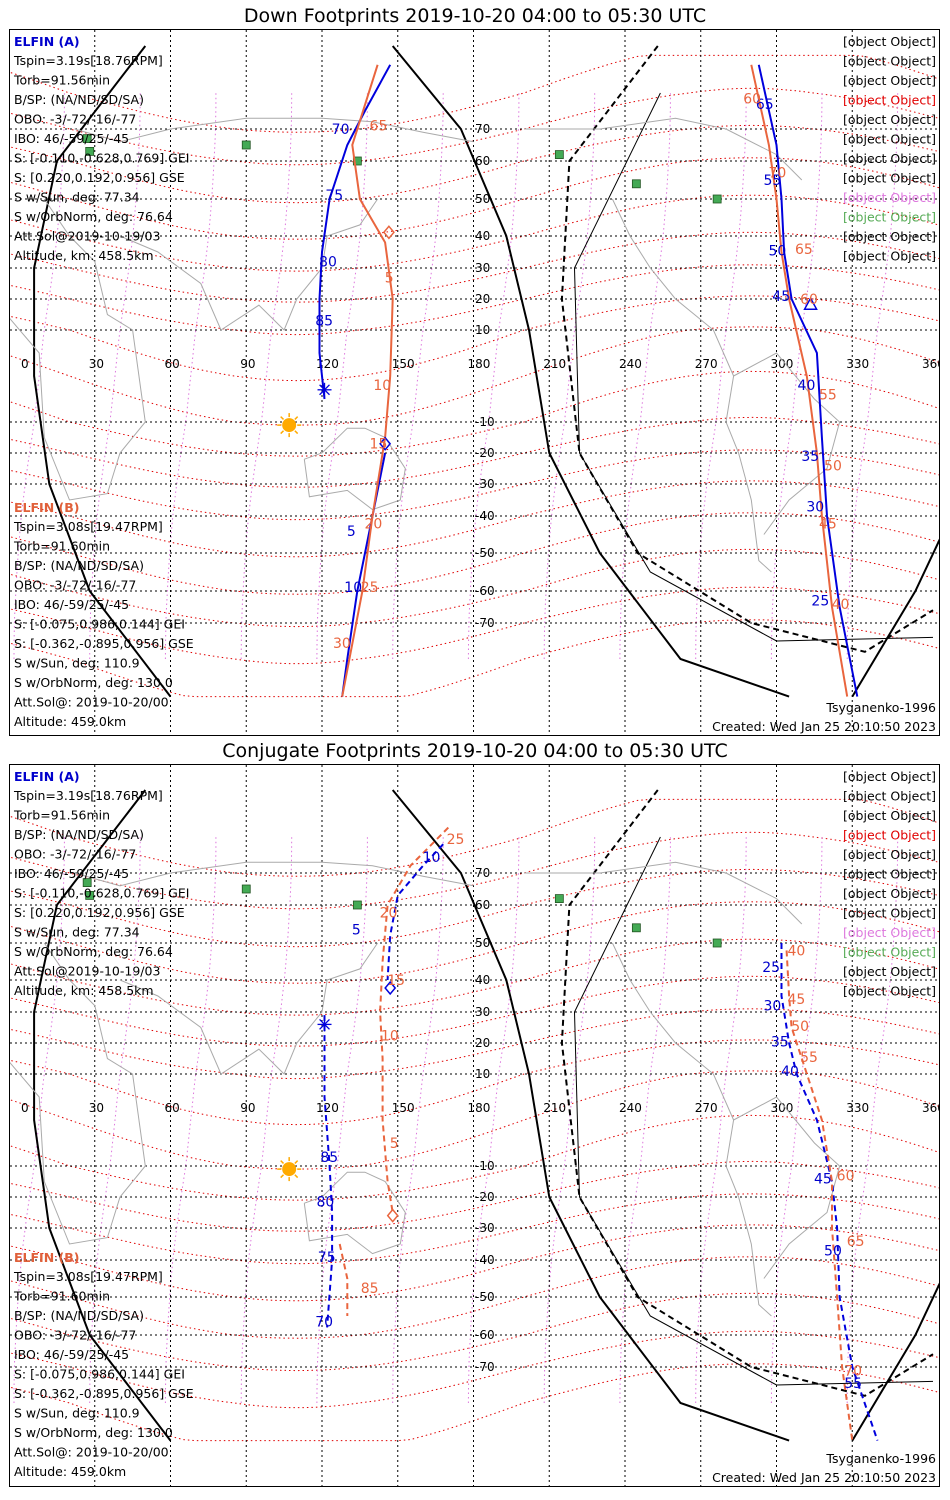 The image size is (950, 1500). Describe the element at coordinates (485, 1228) in the screenshot. I see `latitude-label: -30` at that location.